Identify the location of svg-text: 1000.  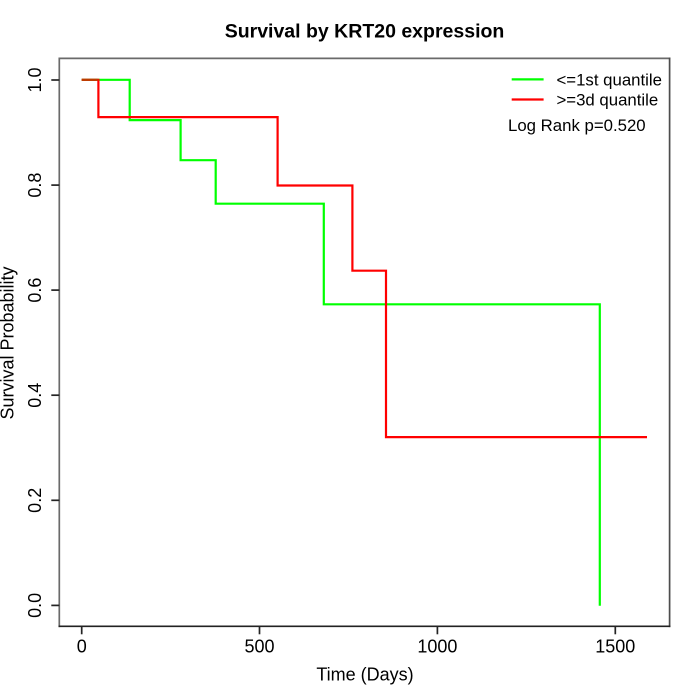
(437, 646).